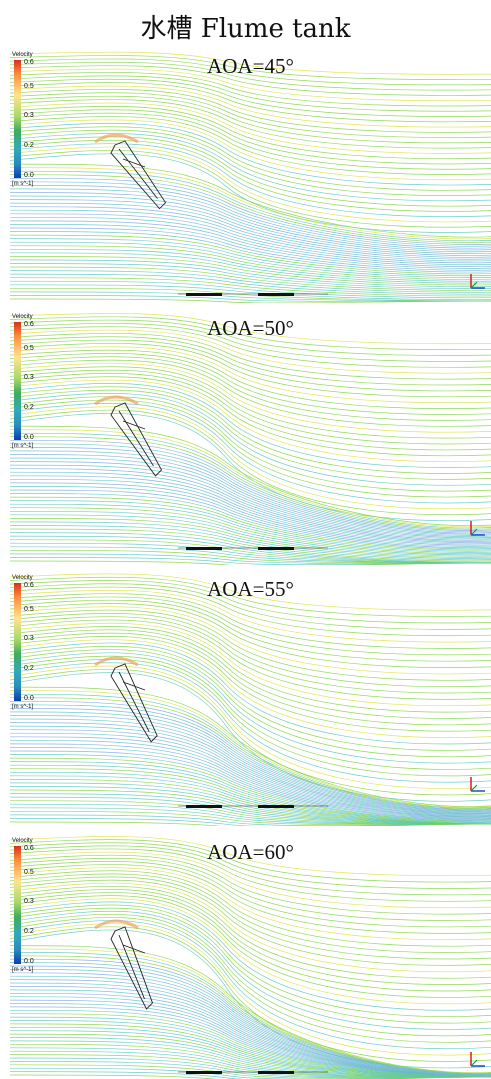 This screenshot has height=1079, width=491. What do you see at coordinates (23, 707) in the screenshot?
I see `colorbar-unit: [m s^-1]` at bounding box center [23, 707].